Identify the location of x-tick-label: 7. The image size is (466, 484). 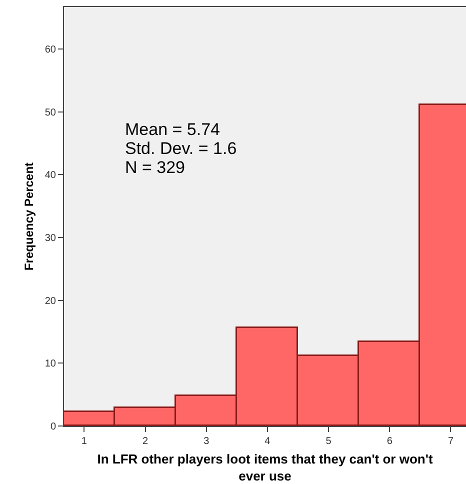
(451, 441).